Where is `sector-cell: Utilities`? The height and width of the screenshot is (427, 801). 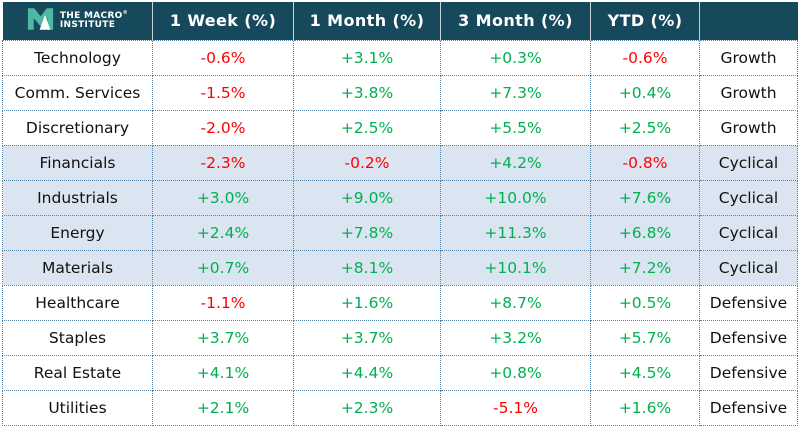
sector-cell: Utilities is located at coordinates (77, 407).